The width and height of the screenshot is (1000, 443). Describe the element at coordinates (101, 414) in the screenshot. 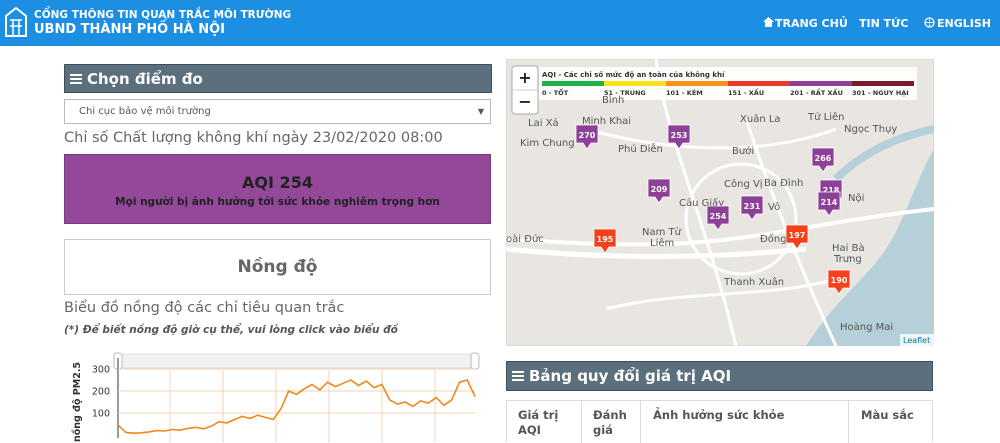

I see `y-tick-label: 100` at that location.